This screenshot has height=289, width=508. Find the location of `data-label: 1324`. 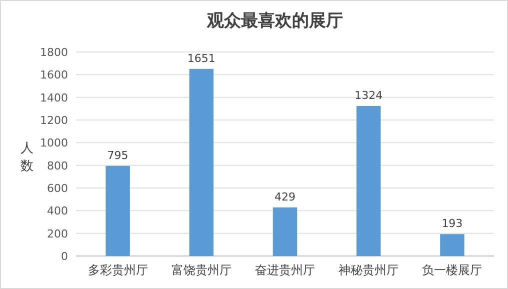

data-label: 1324 is located at coordinates (368, 95).